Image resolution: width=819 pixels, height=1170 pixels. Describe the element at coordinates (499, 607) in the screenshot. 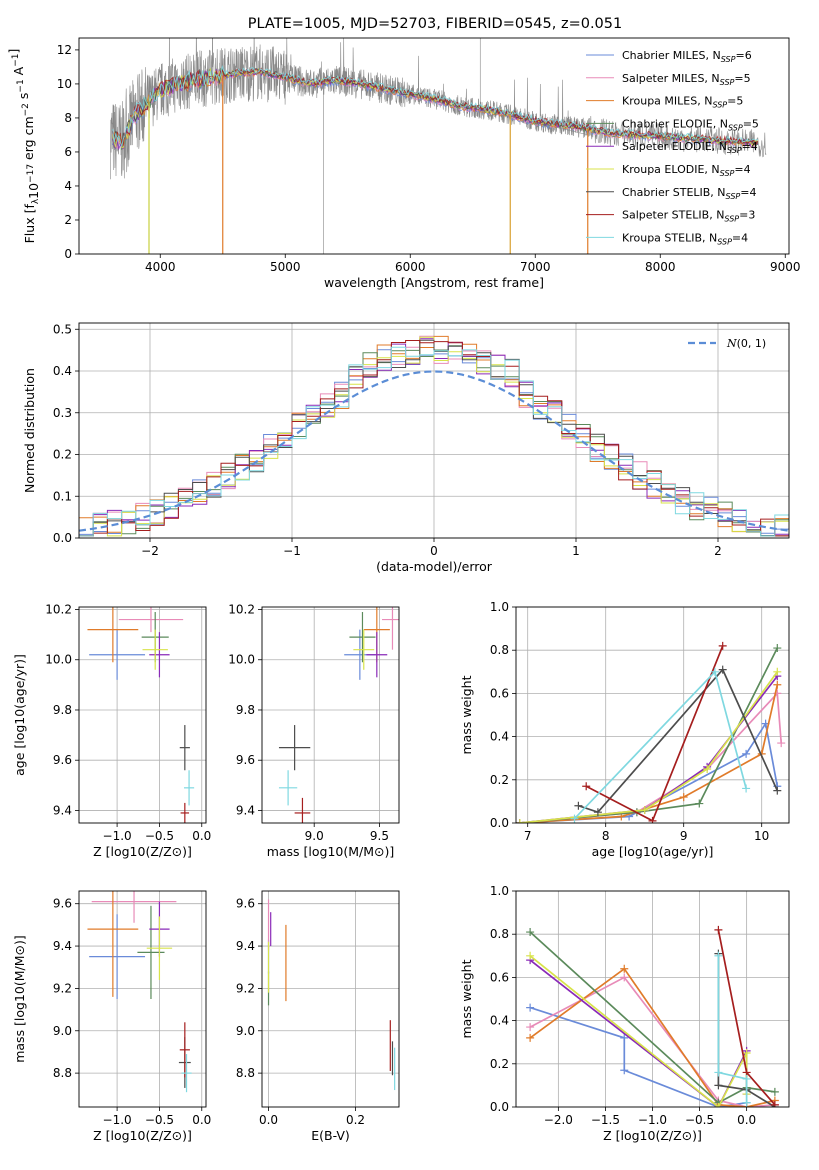

I see `y-tick-label: 1.0` at that location.